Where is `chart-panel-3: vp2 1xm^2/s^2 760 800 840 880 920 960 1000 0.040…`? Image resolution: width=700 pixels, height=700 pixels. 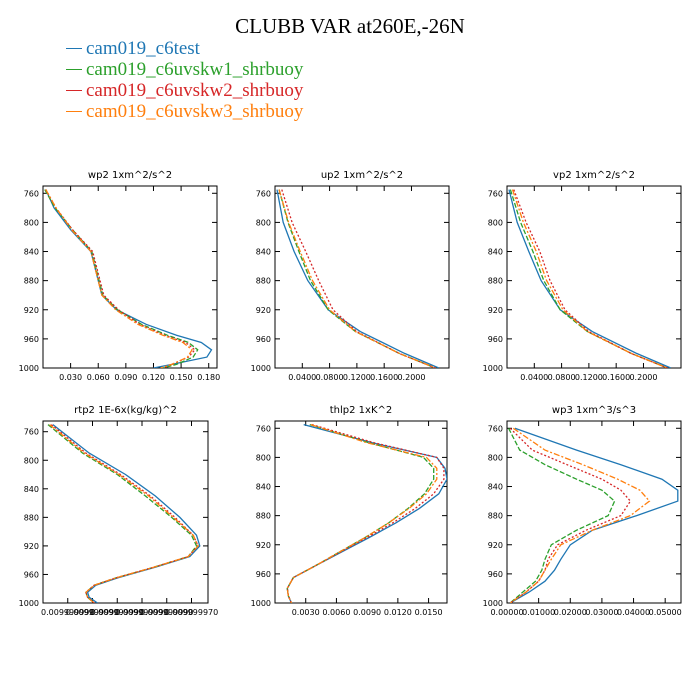
chart-panel-3: vp2 1xm^2/s^2 760 800 840 880 920 960 1000 0.040… is located at coordinates (582, 276).